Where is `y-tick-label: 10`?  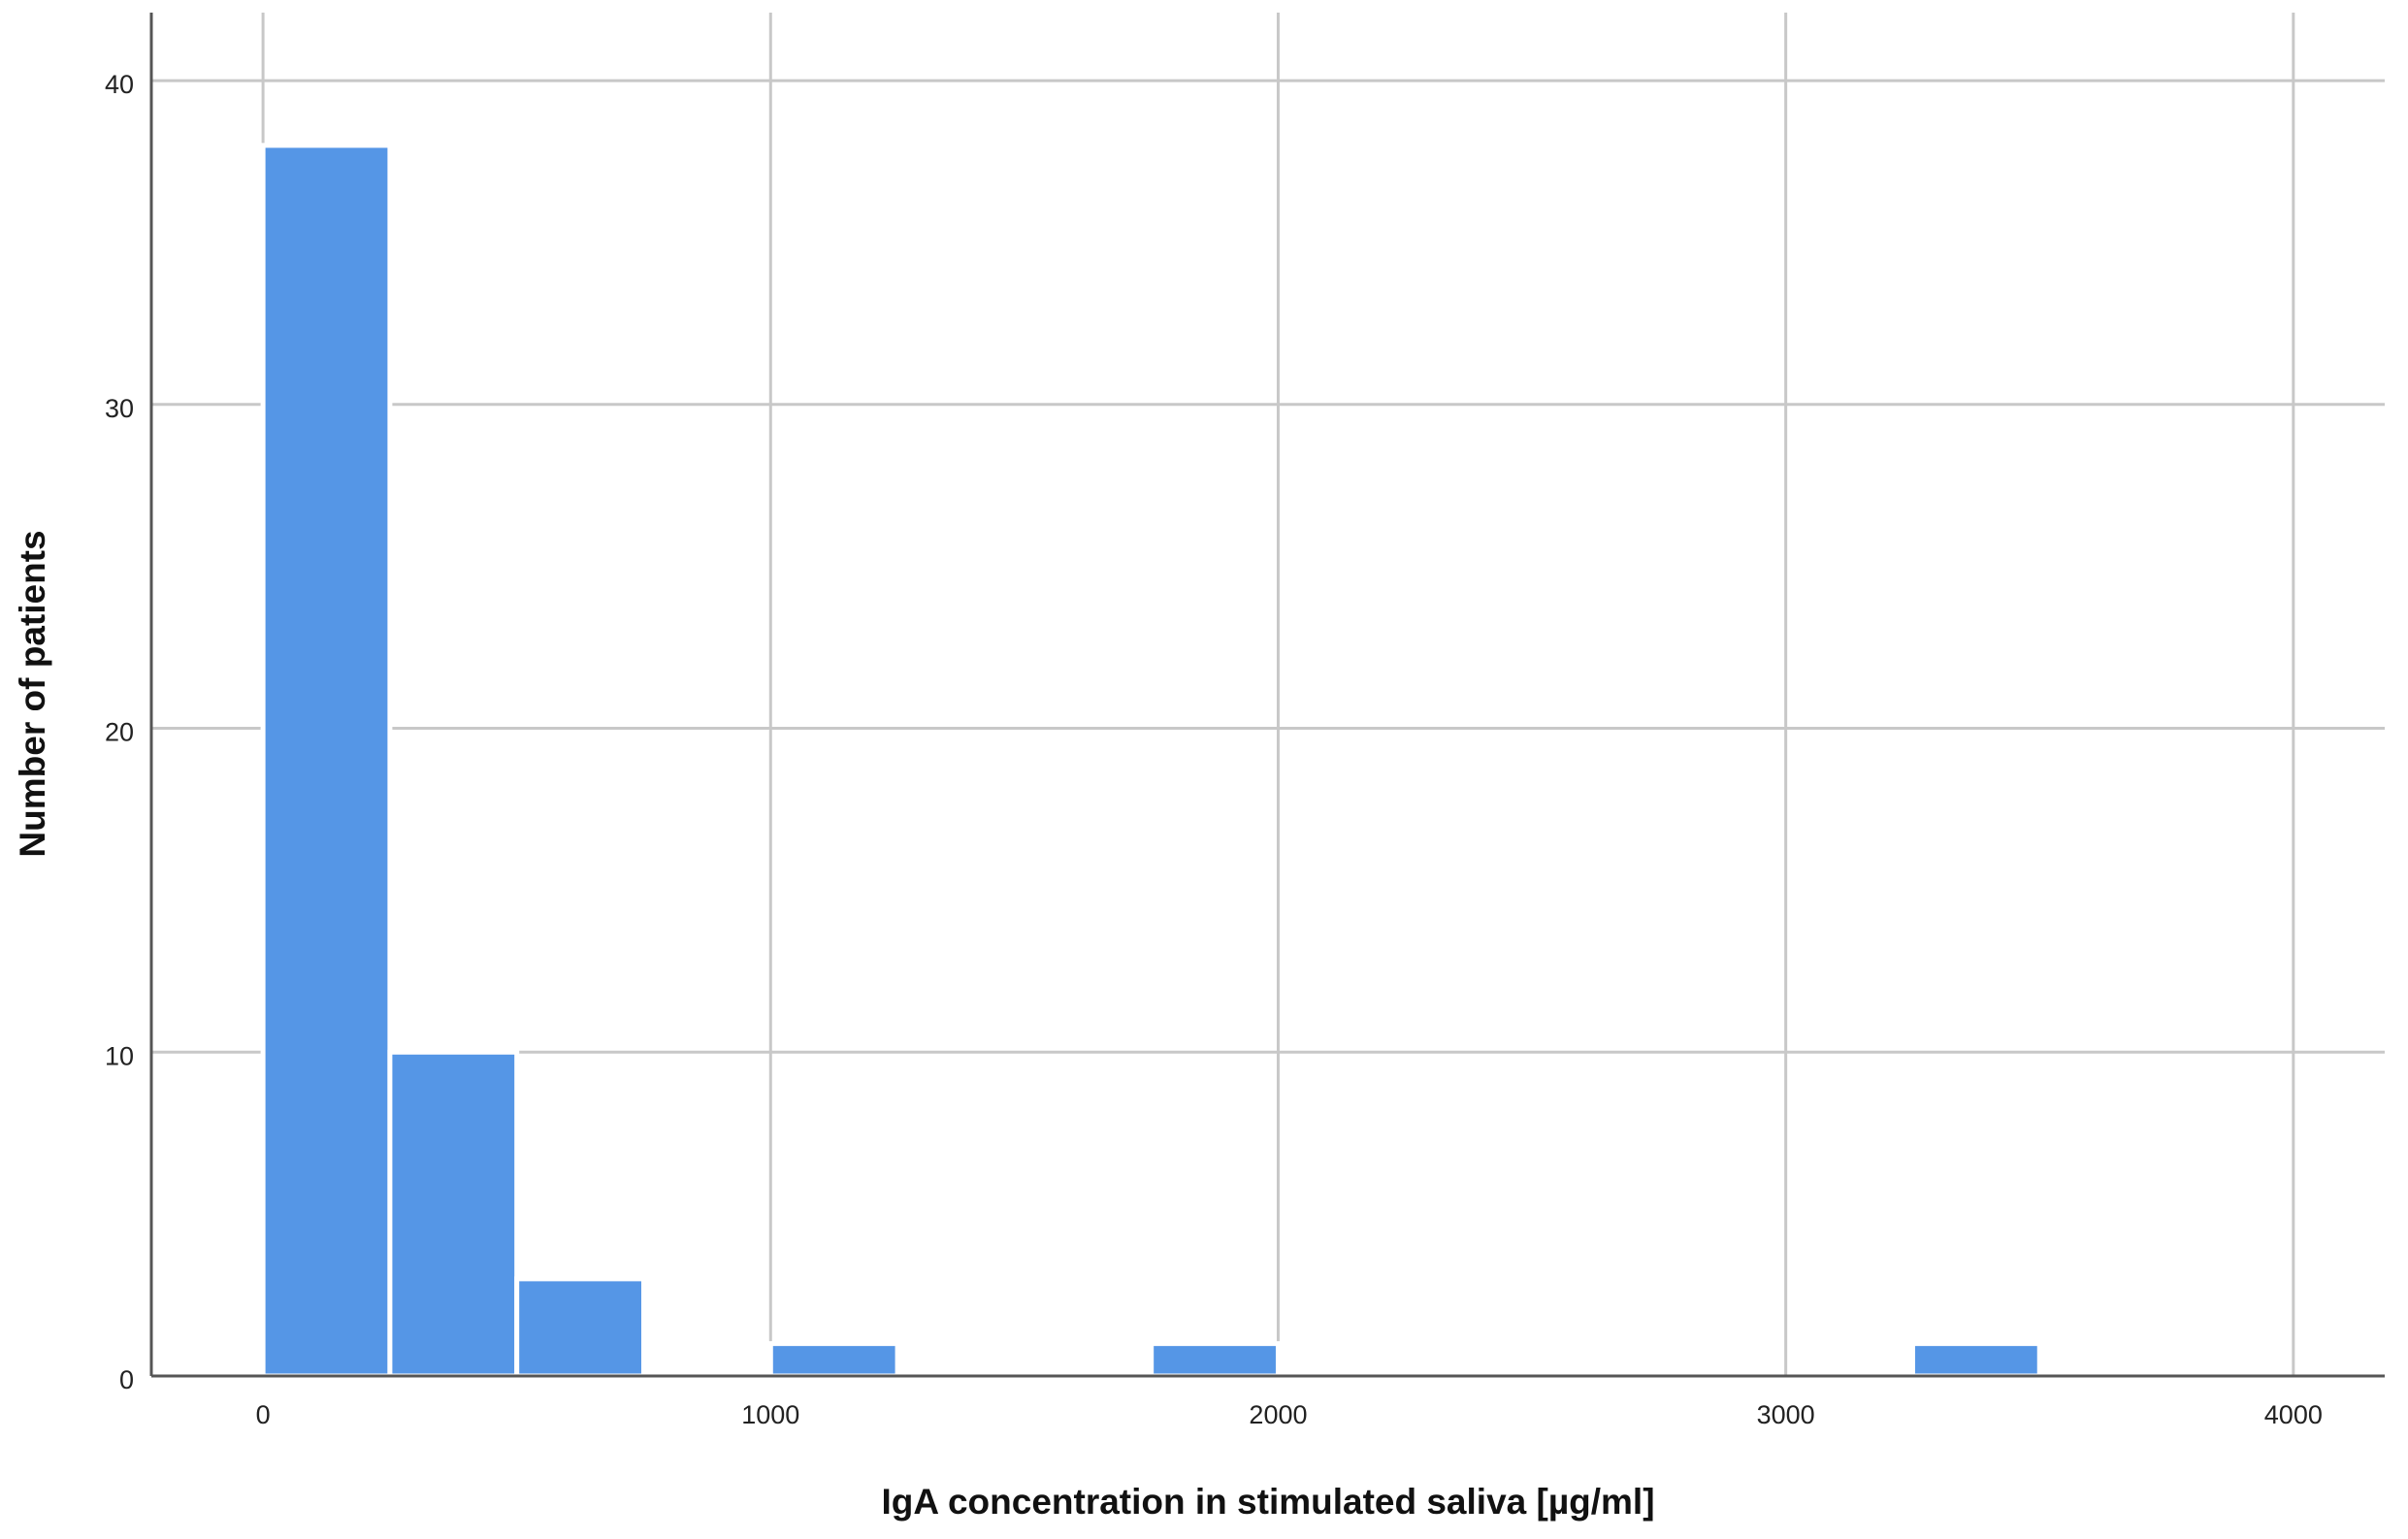 y-tick-label: 10 is located at coordinates (119, 1056).